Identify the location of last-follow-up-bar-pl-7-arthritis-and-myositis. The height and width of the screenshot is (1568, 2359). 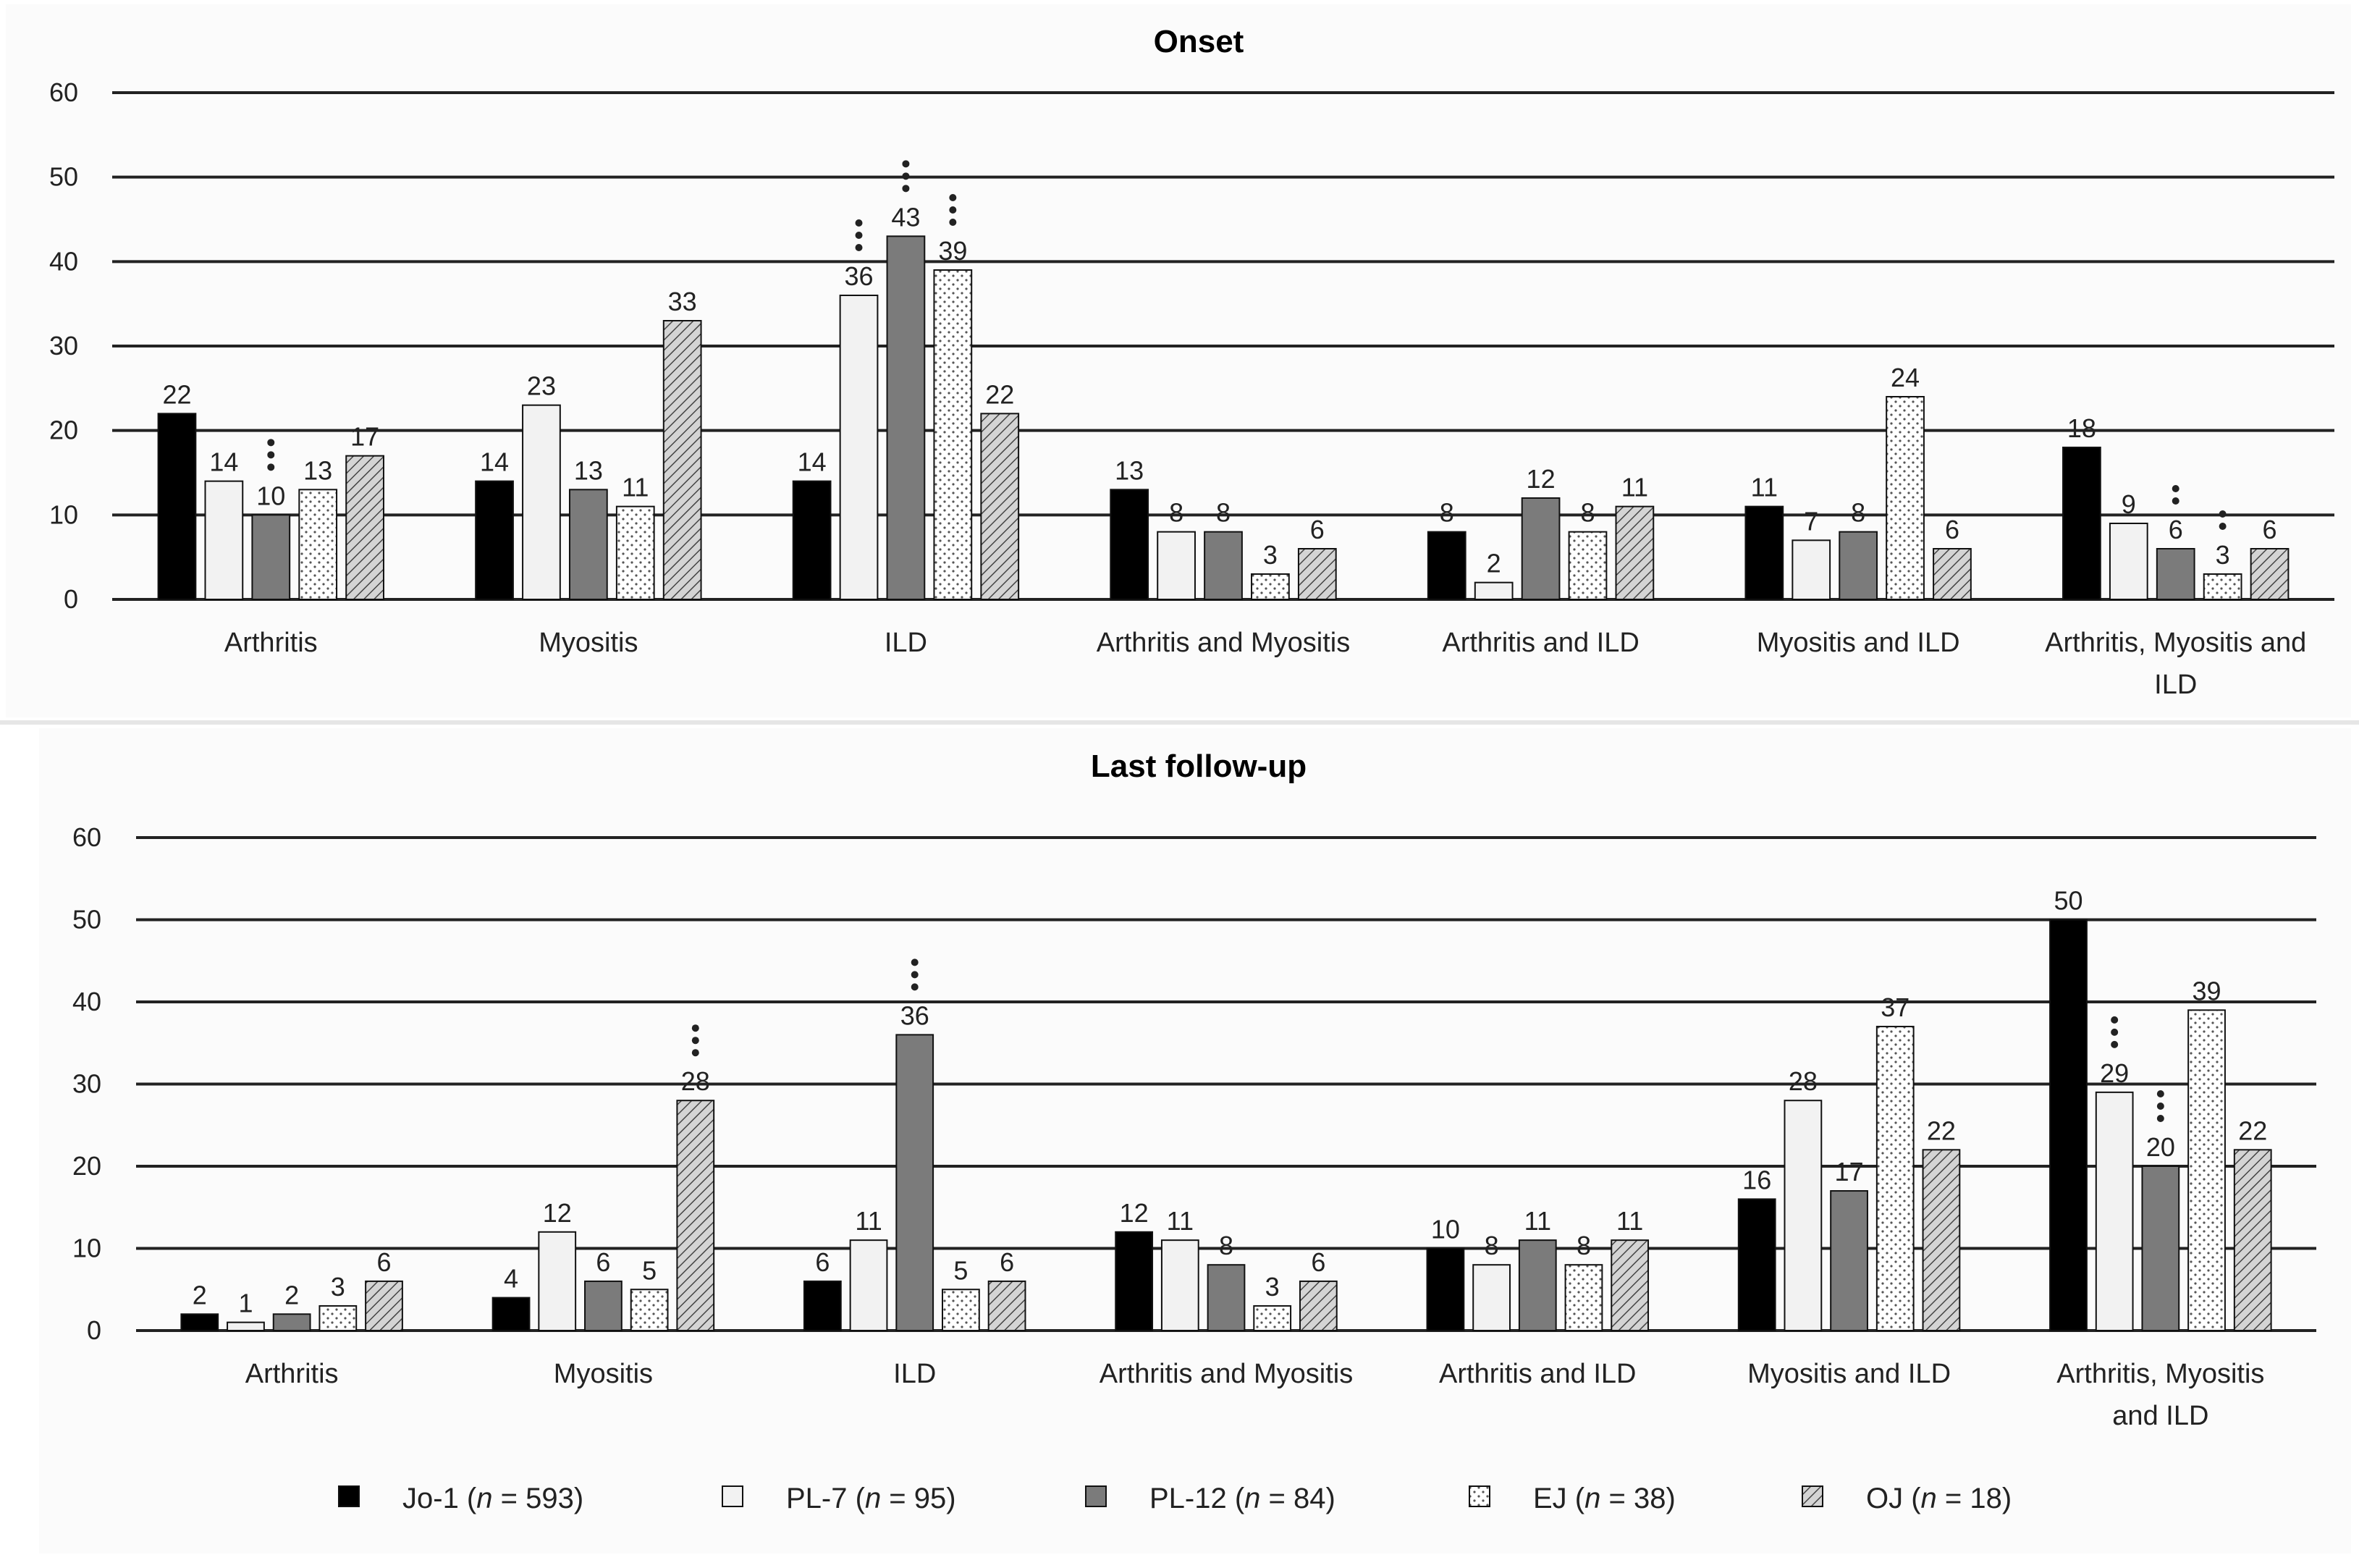
(1179, 1286).